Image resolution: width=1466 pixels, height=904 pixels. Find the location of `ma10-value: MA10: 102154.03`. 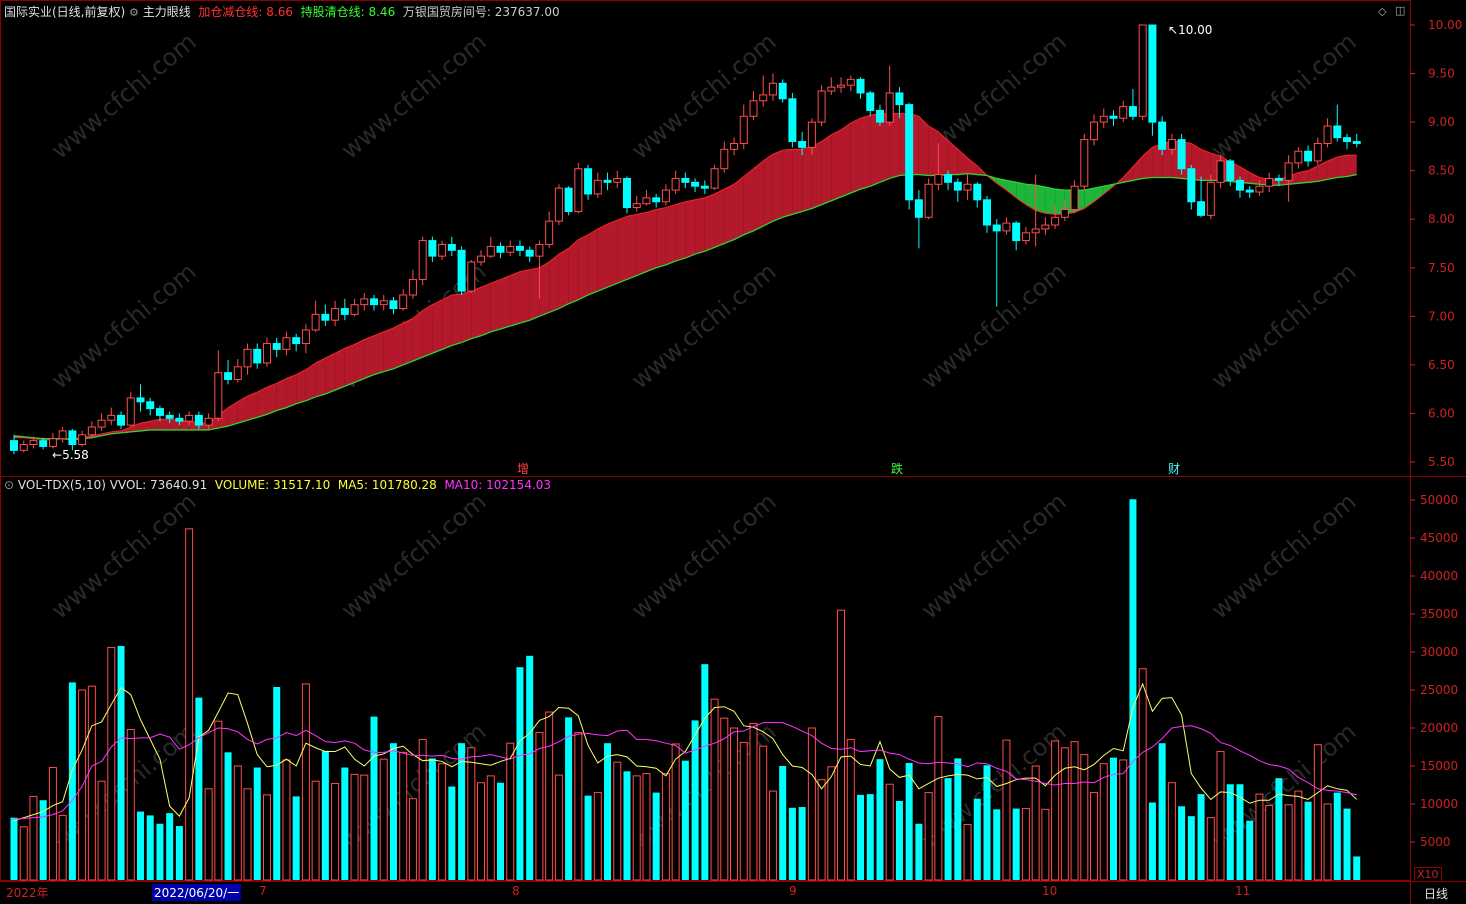

ma10-value: MA10: 102154.03 is located at coordinates (498, 485).